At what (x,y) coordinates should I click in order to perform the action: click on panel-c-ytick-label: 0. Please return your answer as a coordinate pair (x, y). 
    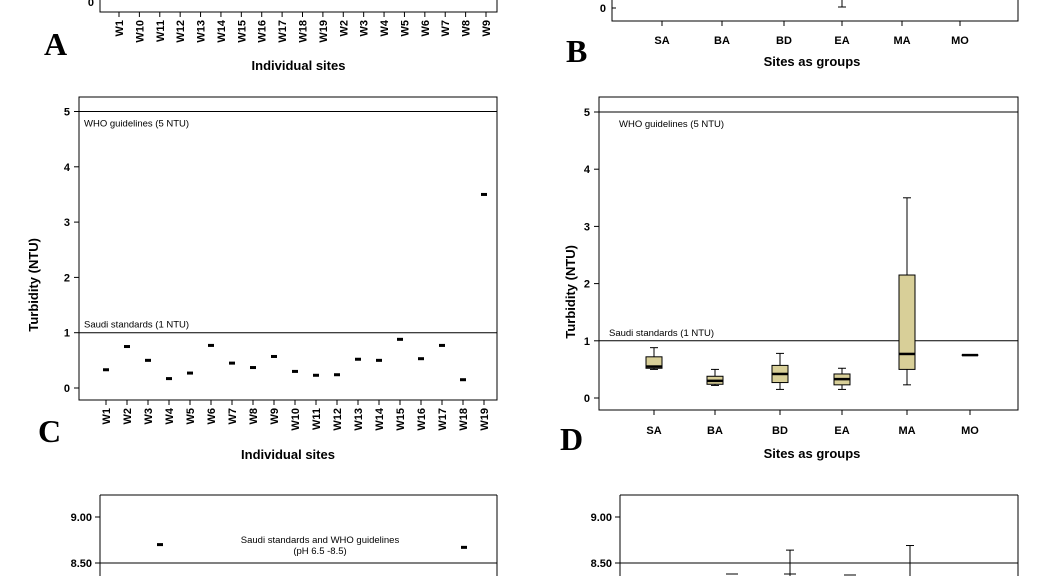
    Looking at the image, I should click on (67, 389).